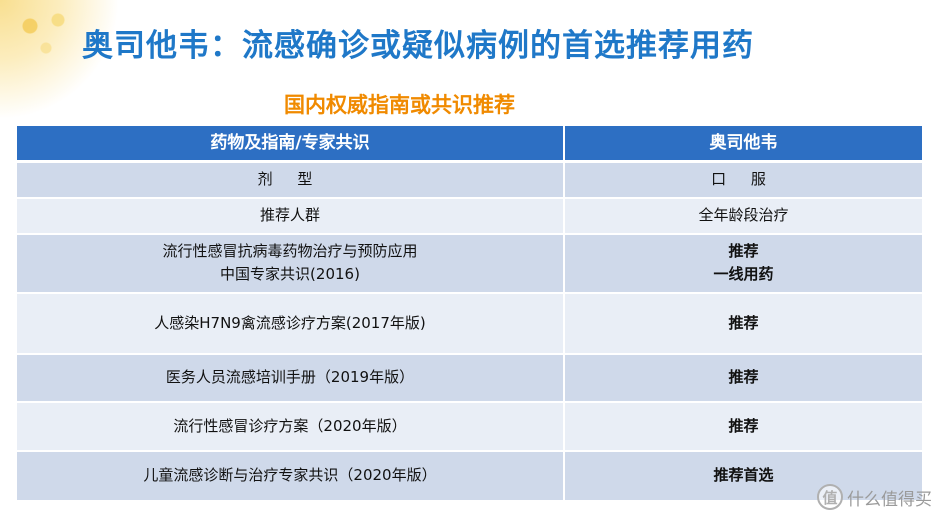  Describe the element at coordinates (291, 323) in the screenshot. I see `row-label: 人感染H7N9禽流感诊疗方案(2017年版)` at that location.